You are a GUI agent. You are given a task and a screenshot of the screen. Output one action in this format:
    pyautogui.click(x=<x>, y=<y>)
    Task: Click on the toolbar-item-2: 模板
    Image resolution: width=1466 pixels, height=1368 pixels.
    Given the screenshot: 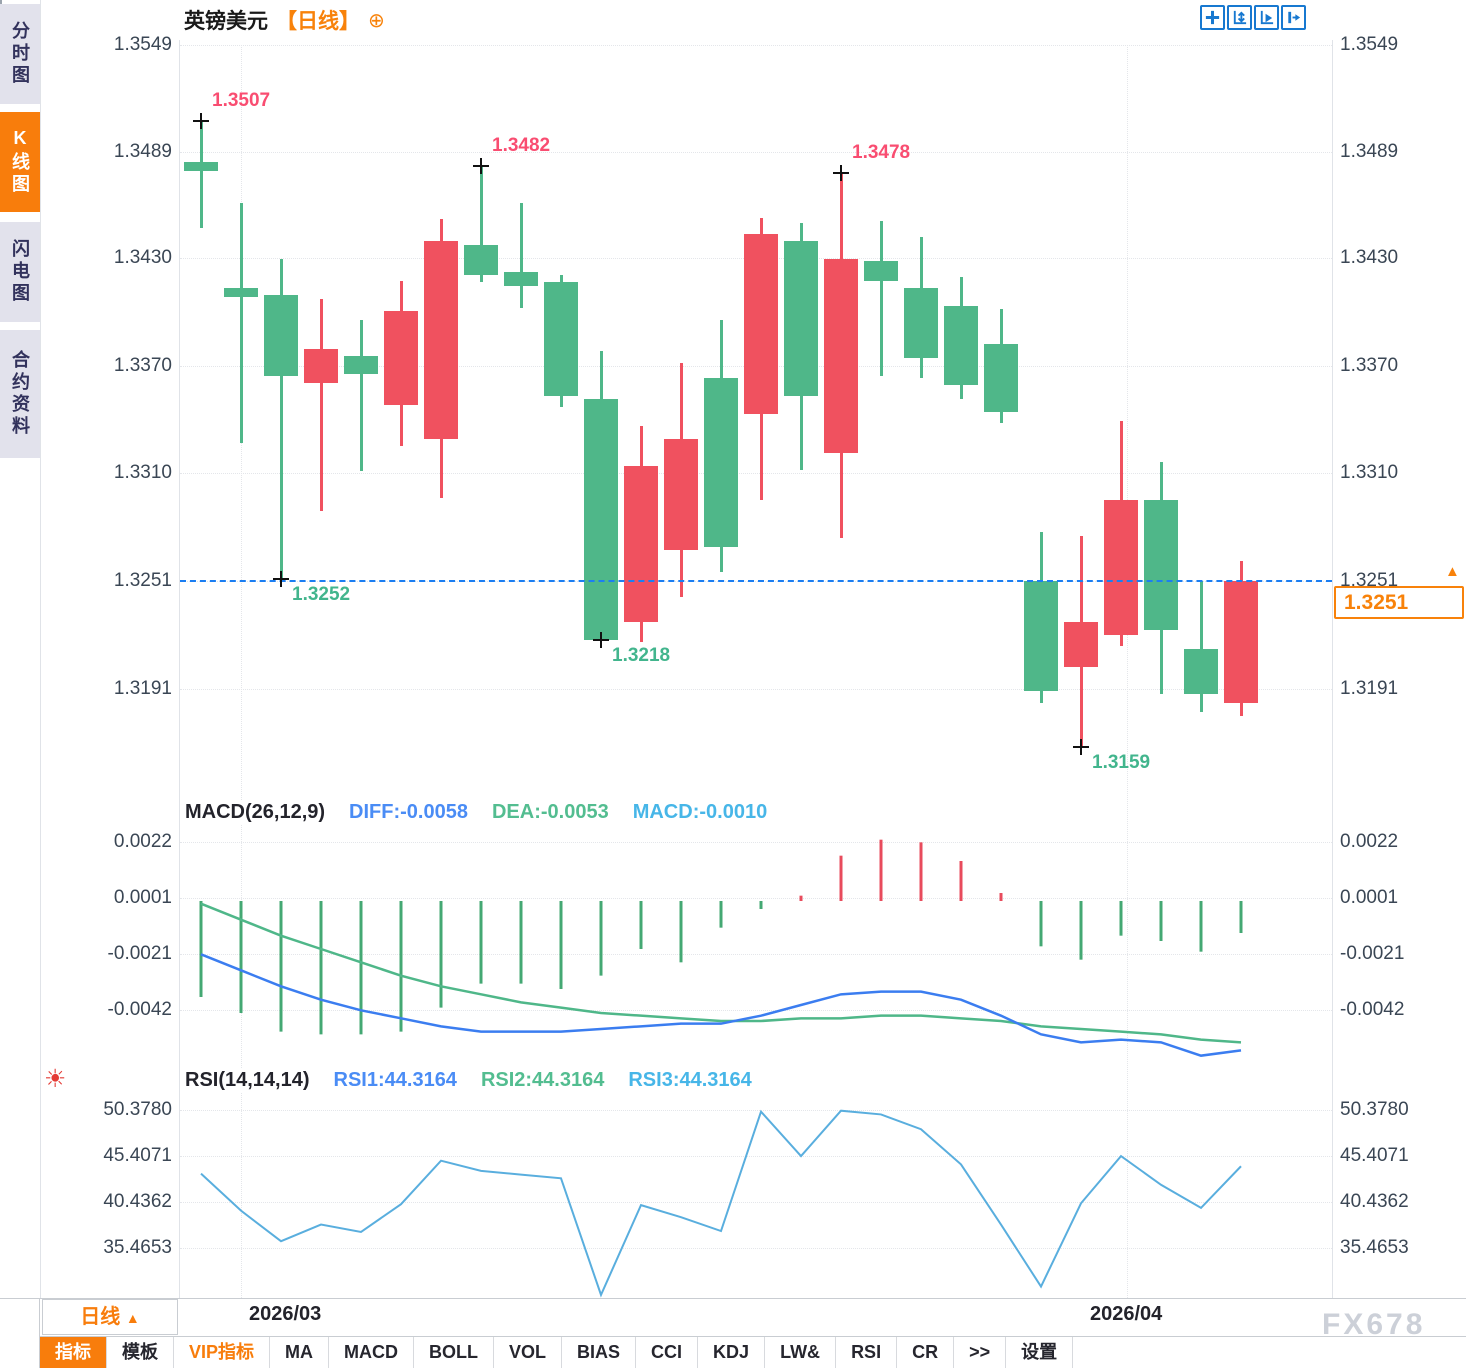 What is the action you would take?
    pyautogui.click(x=140, y=1352)
    